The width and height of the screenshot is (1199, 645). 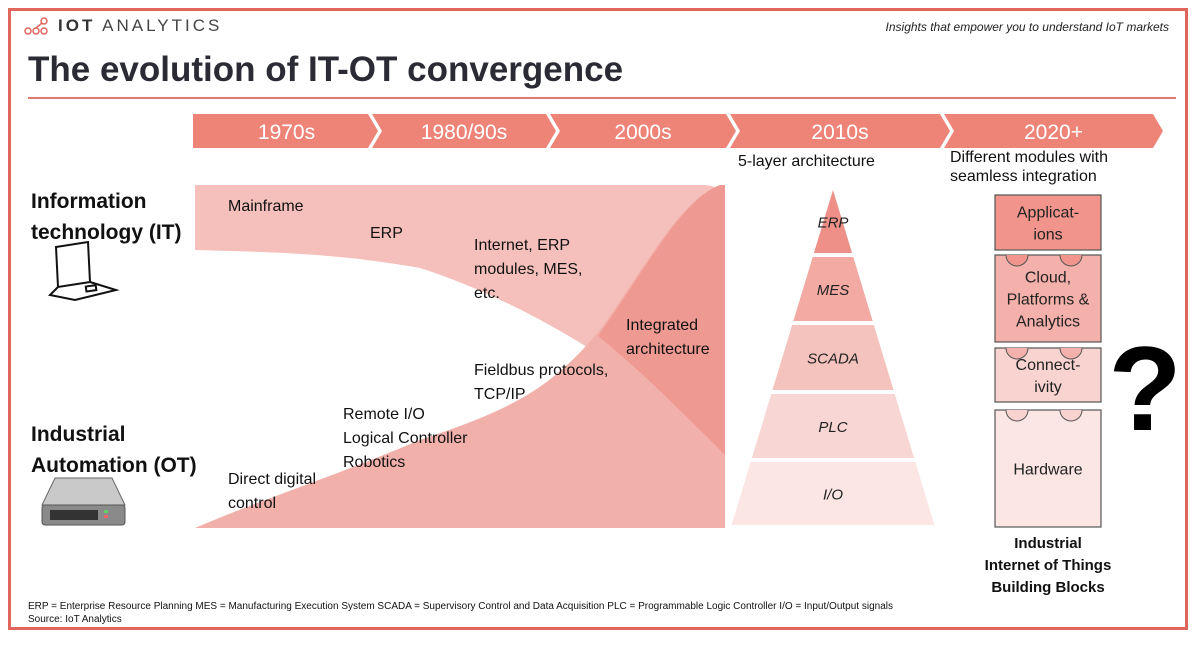 I want to click on text-line: Robotics, so click(x=374, y=462).